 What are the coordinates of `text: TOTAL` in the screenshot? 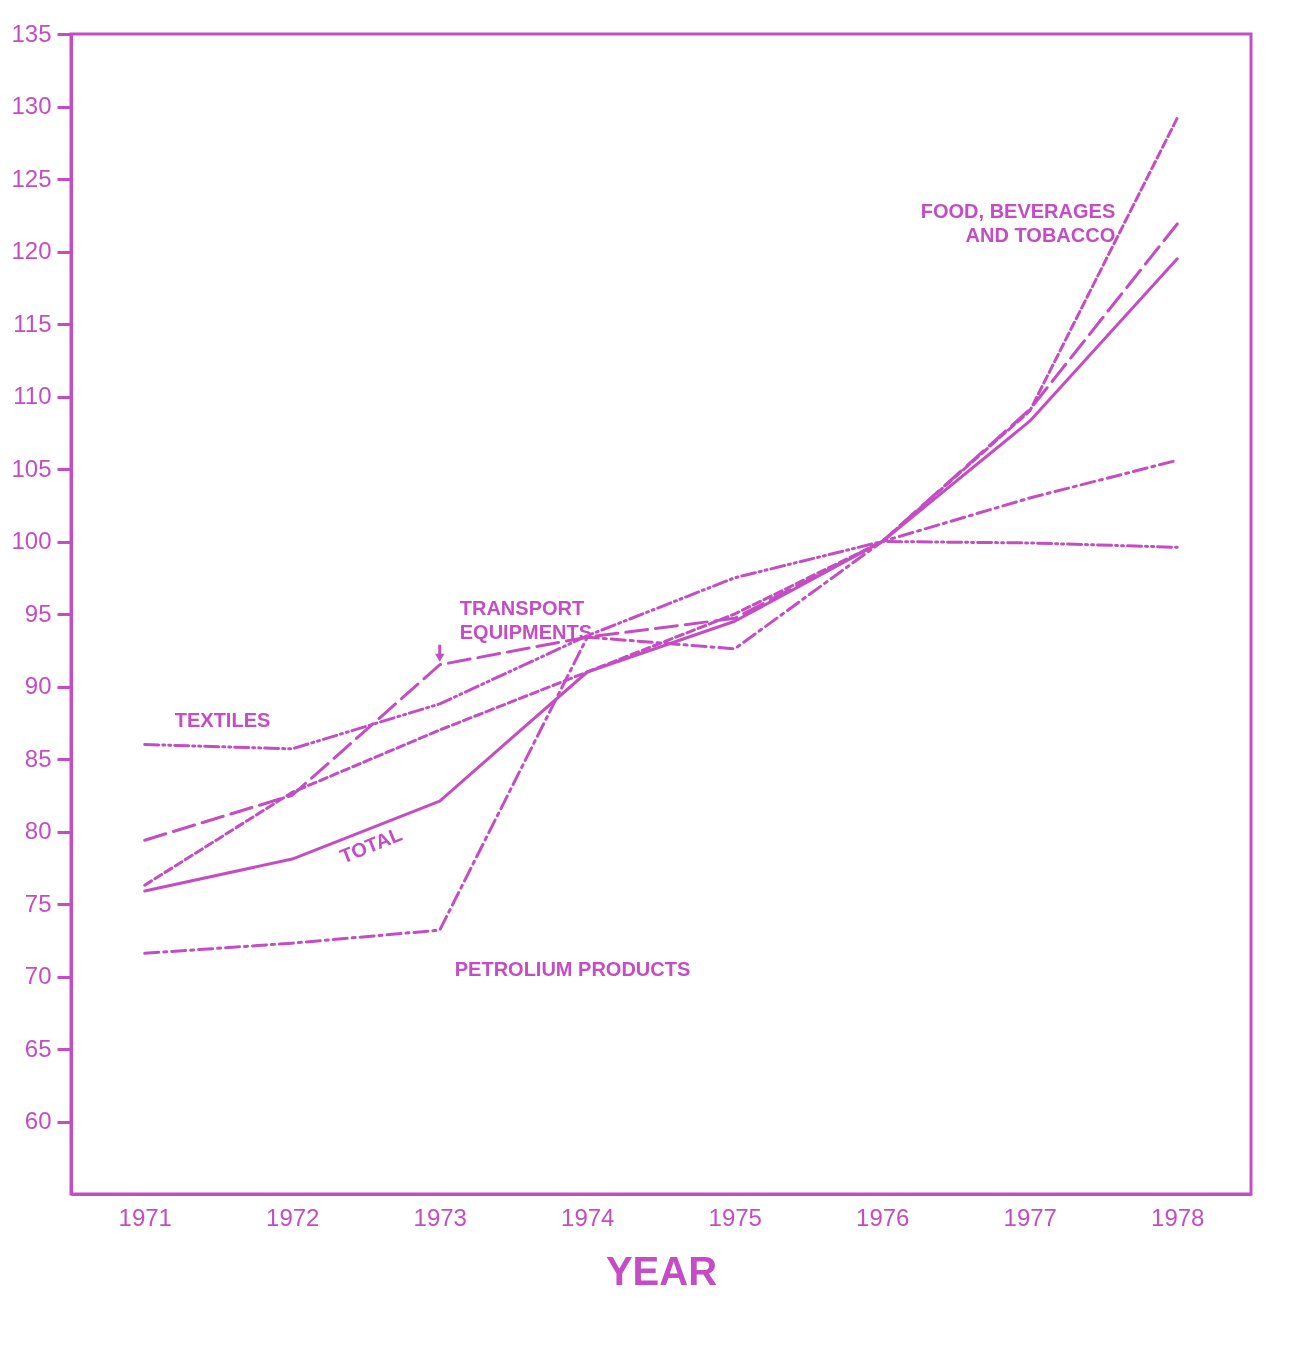 It's located at (370, 845).